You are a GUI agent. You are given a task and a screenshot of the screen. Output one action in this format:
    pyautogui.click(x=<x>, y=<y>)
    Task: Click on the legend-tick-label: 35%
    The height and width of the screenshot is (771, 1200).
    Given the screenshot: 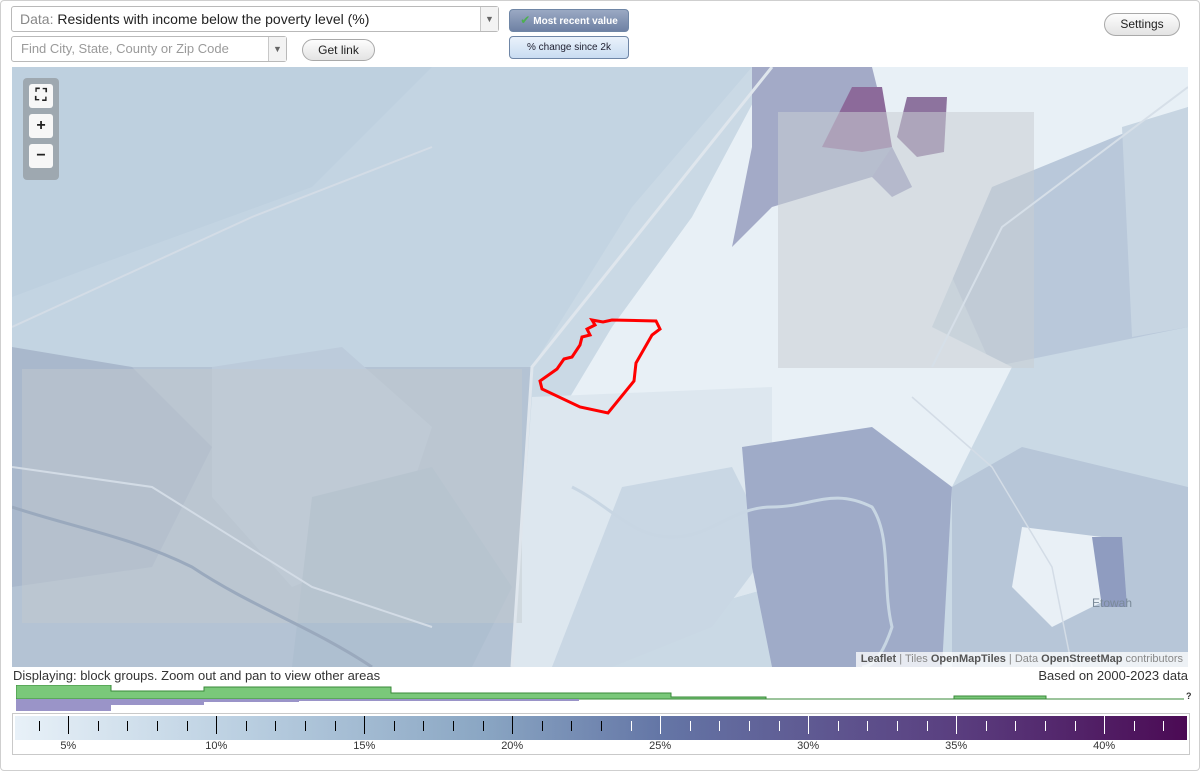 What is the action you would take?
    pyautogui.click(x=956, y=746)
    